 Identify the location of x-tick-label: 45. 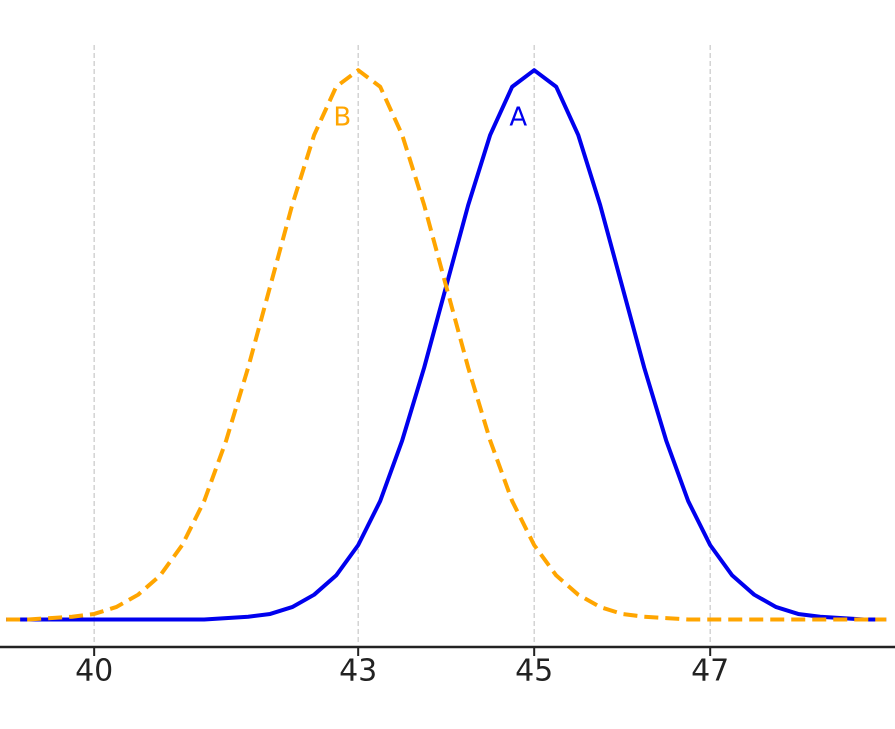
(534, 671).